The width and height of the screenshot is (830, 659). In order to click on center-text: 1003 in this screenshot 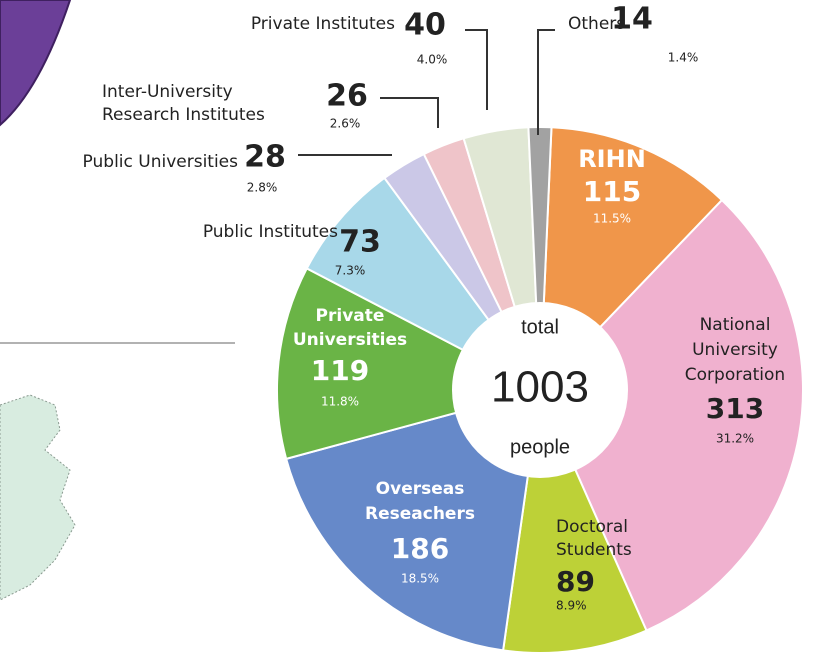, I will do `click(540, 387)`.